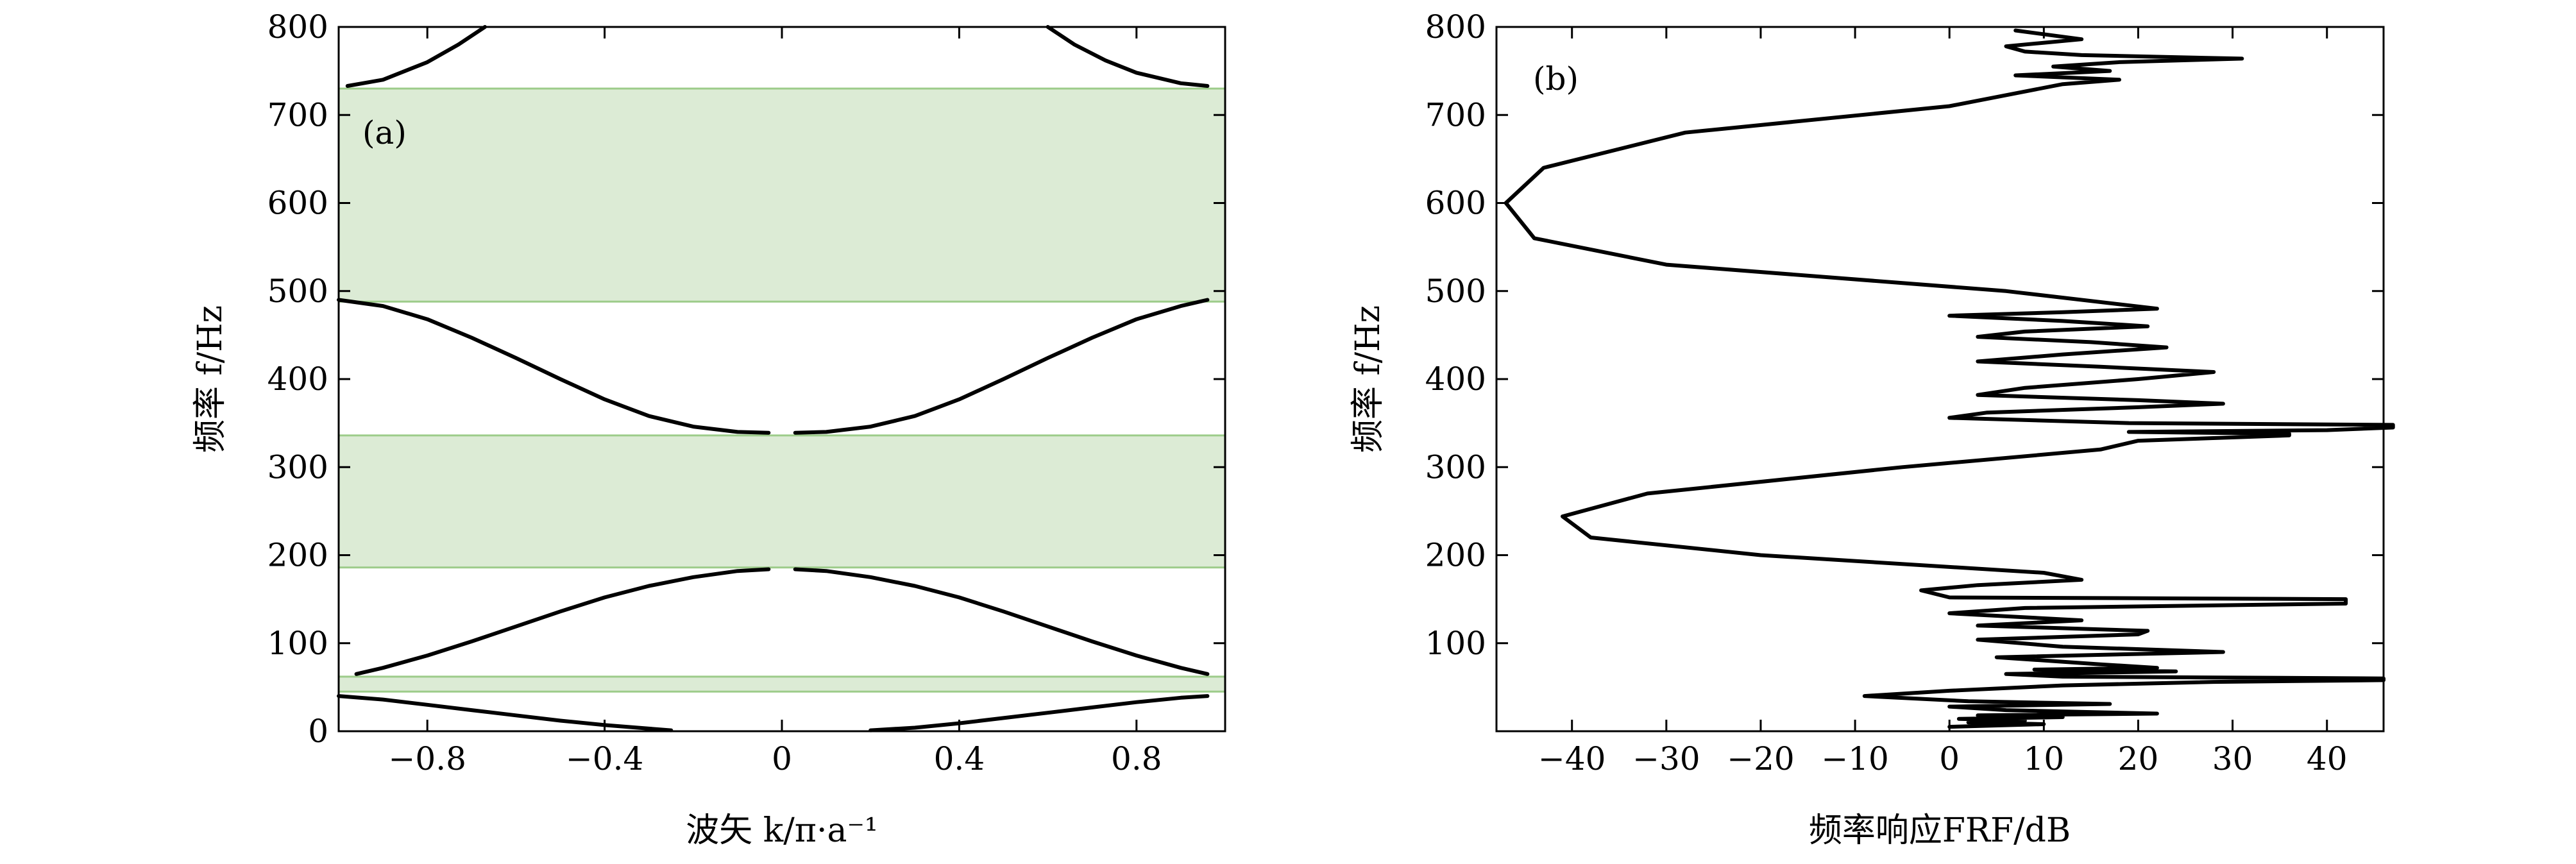 This screenshot has width=2576, height=864. Describe the element at coordinates (959, 758) in the screenshot. I see `x-tick-label: 0.4` at that location.